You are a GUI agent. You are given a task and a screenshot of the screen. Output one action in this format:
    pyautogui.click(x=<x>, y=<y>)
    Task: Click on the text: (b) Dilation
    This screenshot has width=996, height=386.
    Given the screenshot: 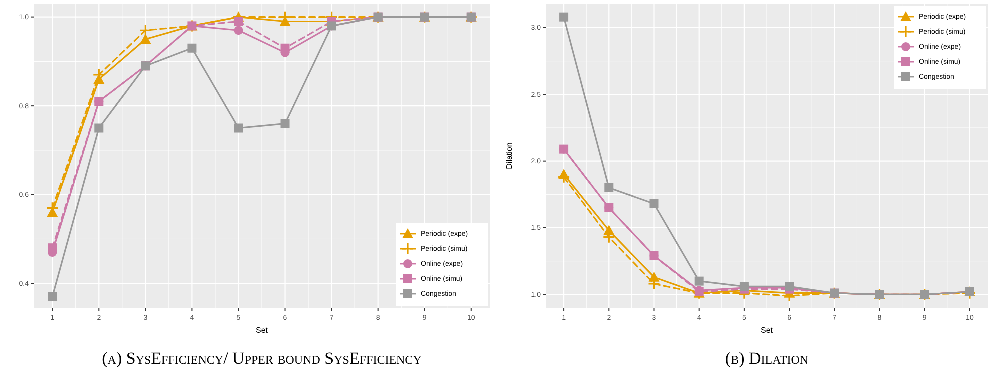 What is the action you would take?
    pyautogui.click(x=767, y=358)
    